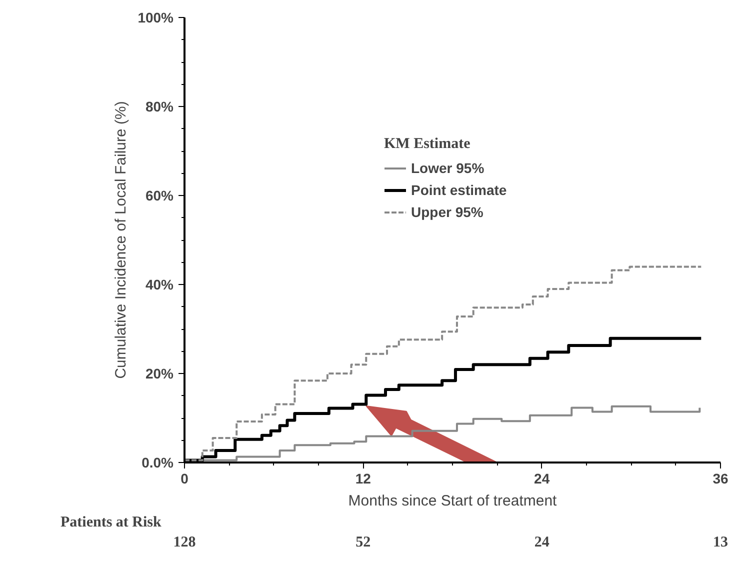 The width and height of the screenshot is (748, 562). What do you see at coordinates (159, 374) in the screenshot?
I see `y-tick-label: 20%` at bounding box center [159, 374].